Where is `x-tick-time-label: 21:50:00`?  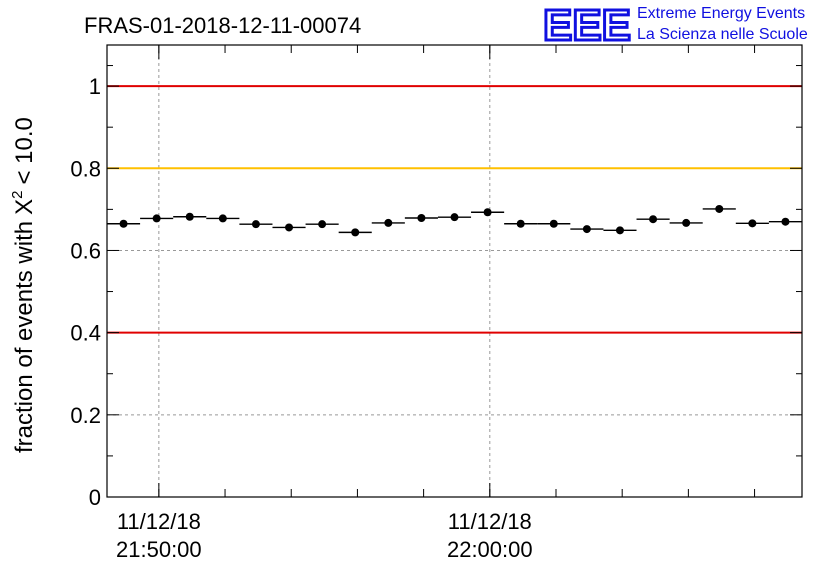 x-tick-time-label: 21:50:00 is located at coordinates (159, 549).